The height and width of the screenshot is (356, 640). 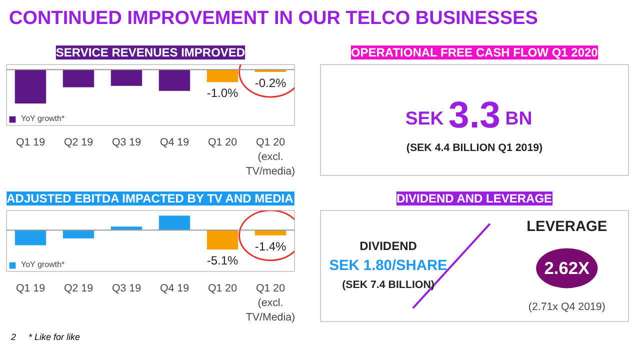 What do you see at coordinates (388, 266) in the screenshot?
I see `text: SEK 1.80/SHARE` at bounding box center [388, 266].